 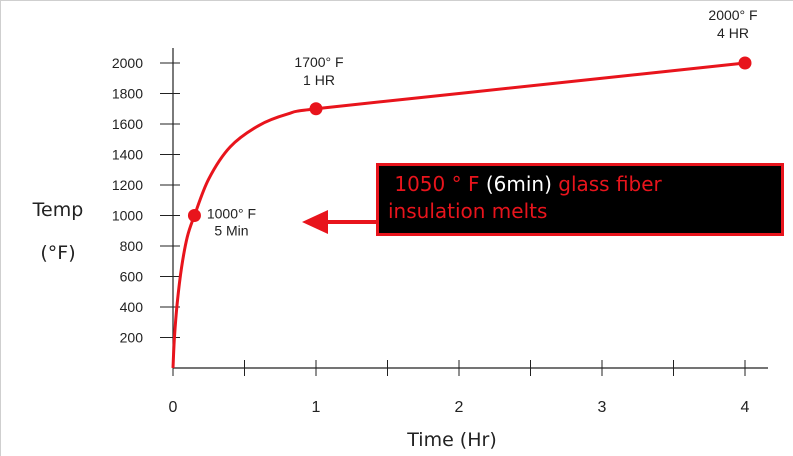 I want to click on marker-label-temp: 1700° F, so click(x=318, y=62).